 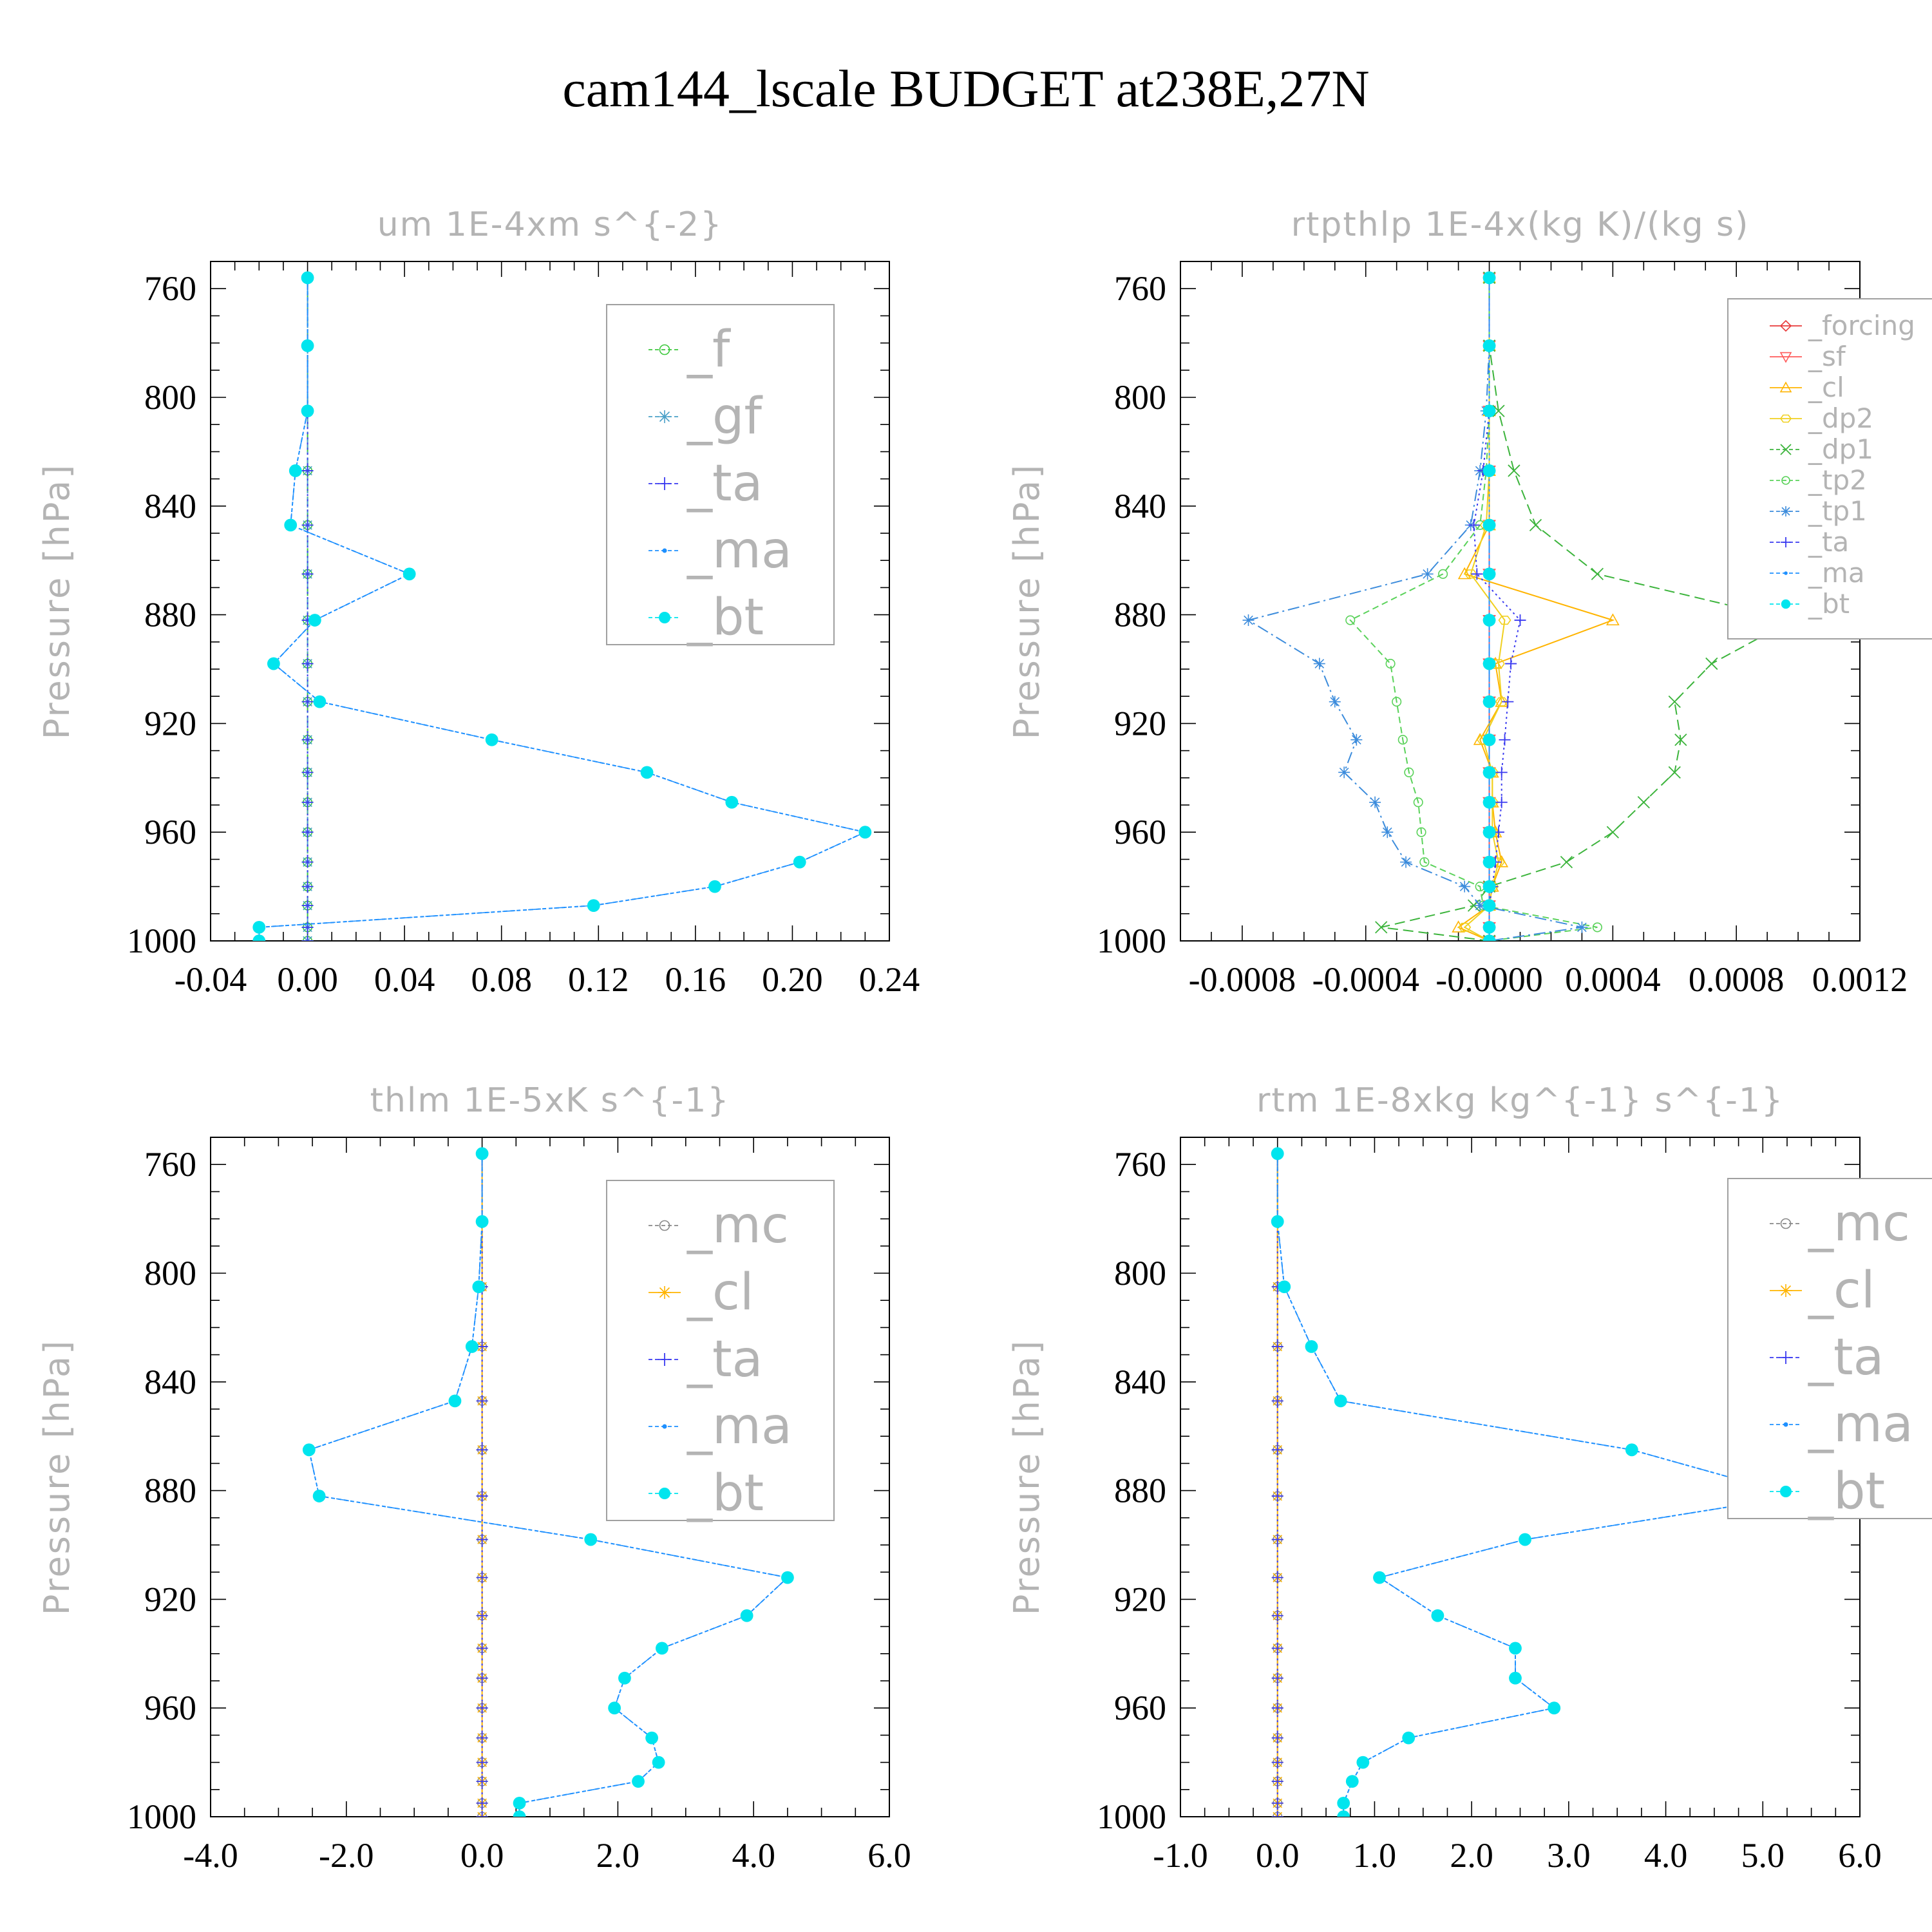 What do you see at coordinates (170, 1273) in the screenshot?
I see `y-tick-label: 800` at bounding box center [170, 1273].